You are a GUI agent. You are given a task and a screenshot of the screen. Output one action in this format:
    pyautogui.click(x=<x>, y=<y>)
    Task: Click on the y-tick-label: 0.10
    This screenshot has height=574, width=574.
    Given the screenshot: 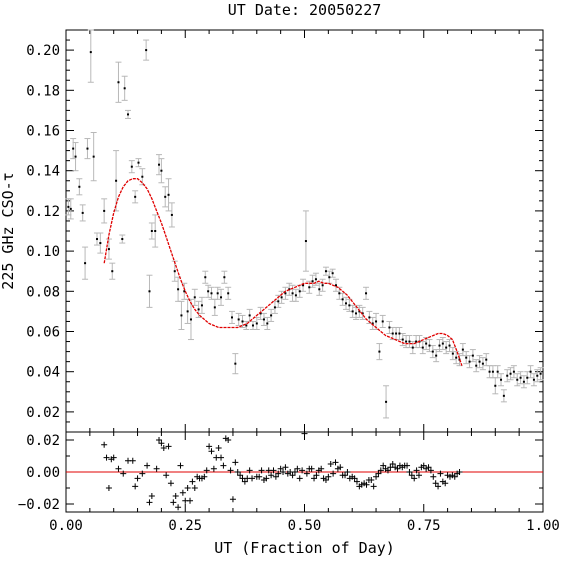 What is the action you would take?
    pyautogui.click(x=43, y=252)
    